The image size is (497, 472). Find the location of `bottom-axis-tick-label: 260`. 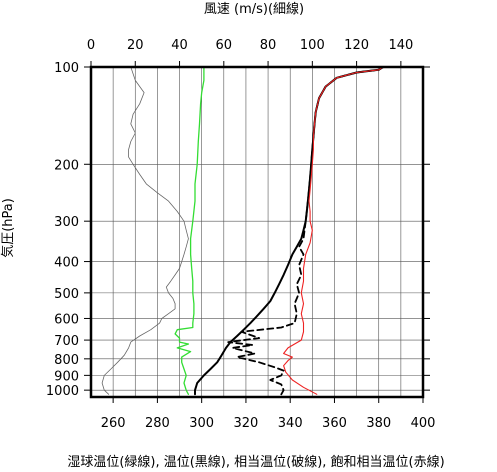

bottom-axis-tick-label: 260 is located at coordinates (113, 423).